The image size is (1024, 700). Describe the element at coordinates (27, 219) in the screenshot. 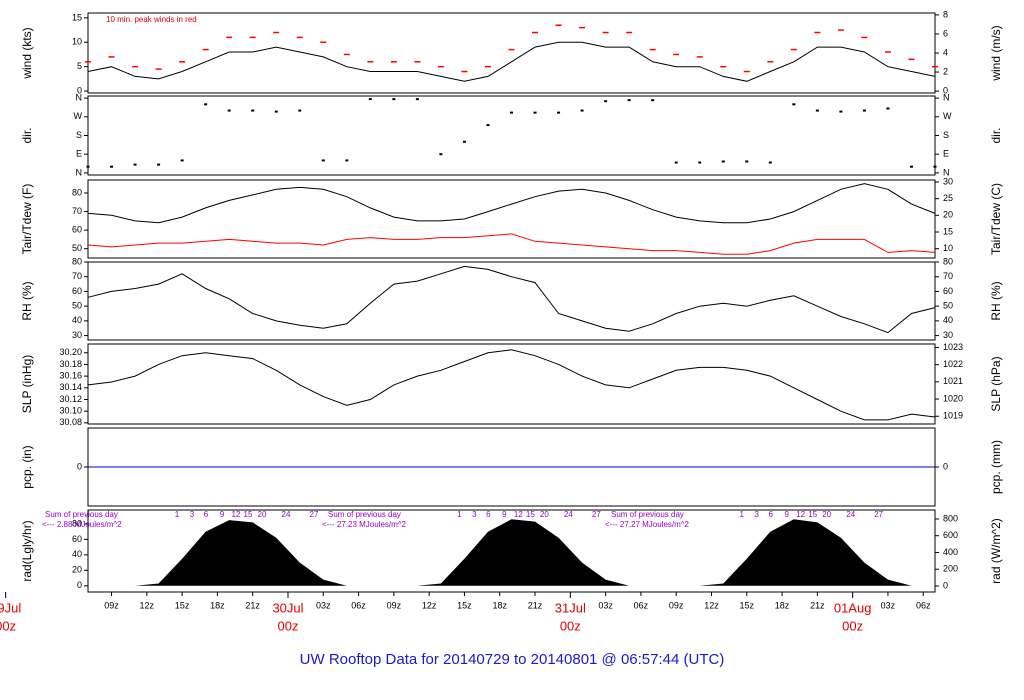

I see `y-axis-label: Tair/Tdew (F)` at that location.